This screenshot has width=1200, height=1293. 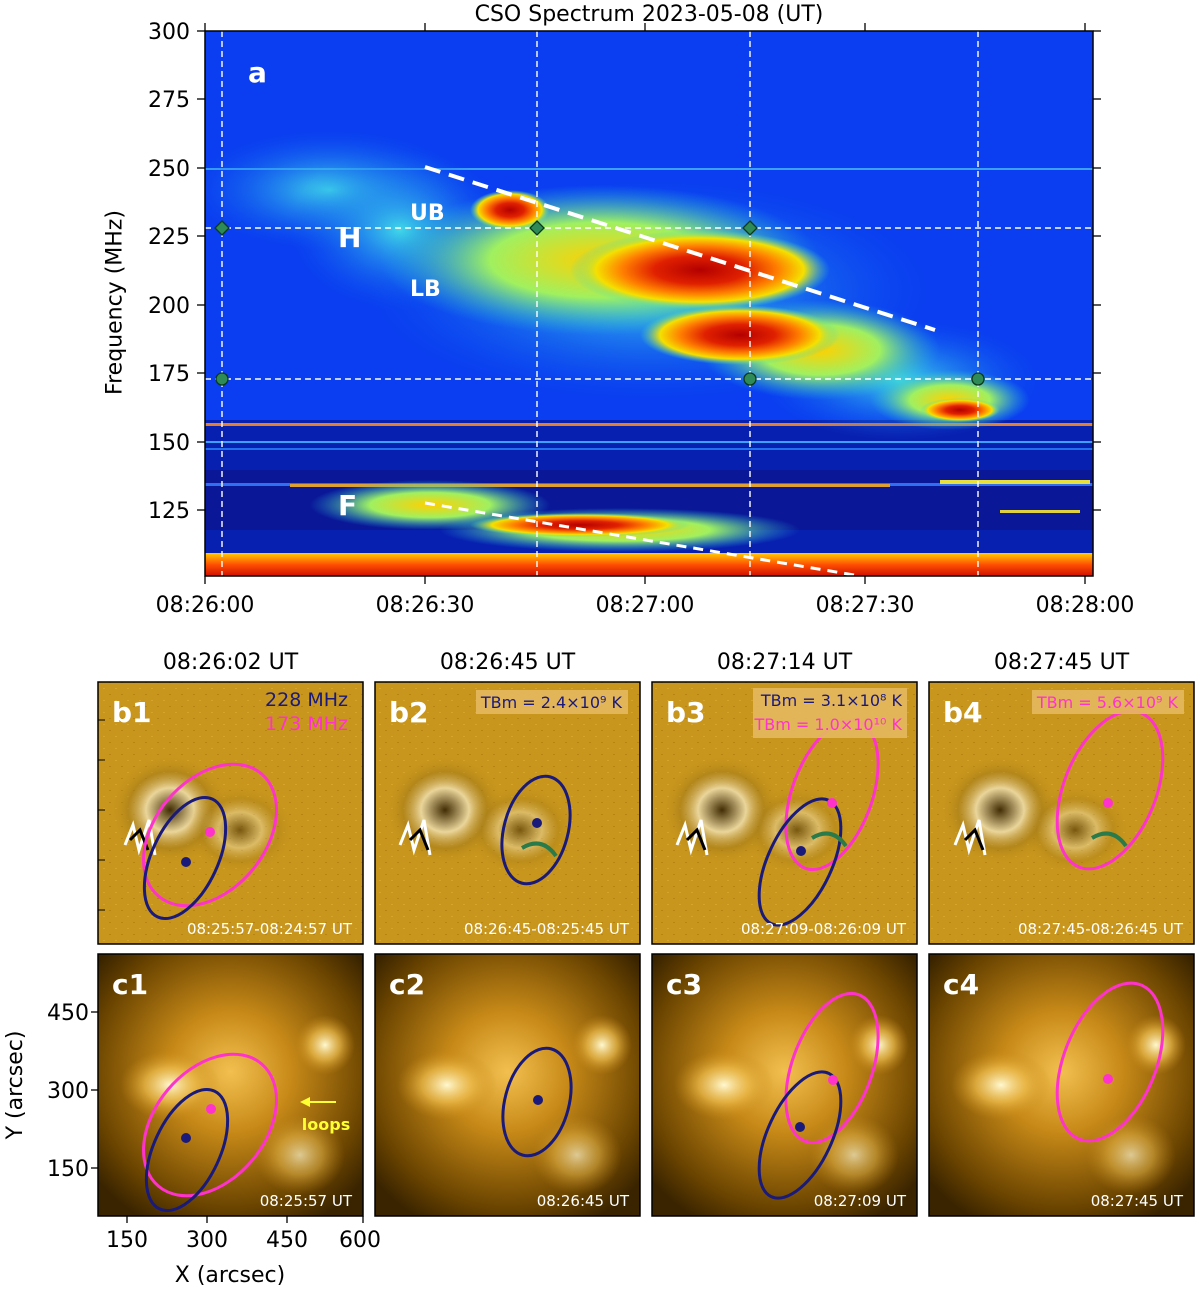 I want to click on panel-c3-label: c3, so click(x=684, y=984).